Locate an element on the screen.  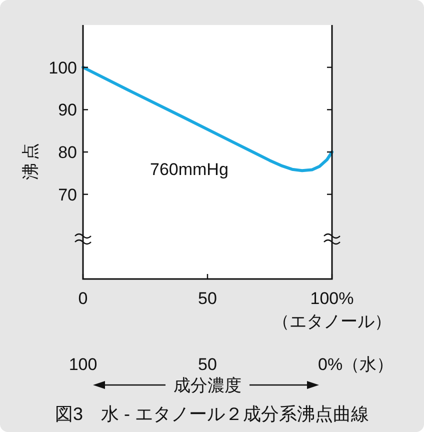
x2-tick-label: 50 is located at coordinates (207, 364).